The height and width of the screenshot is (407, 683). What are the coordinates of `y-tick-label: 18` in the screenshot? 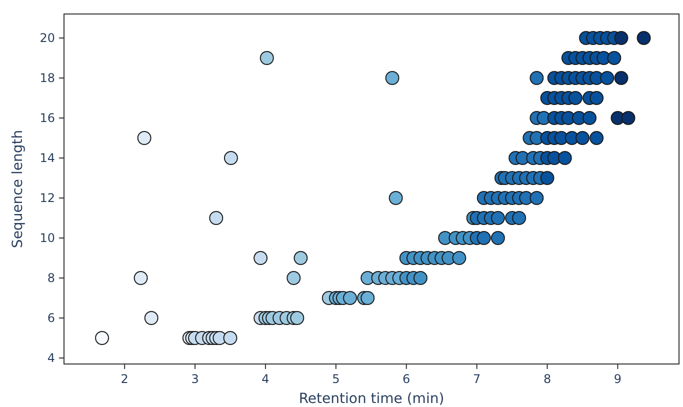 It's located at (47, 78).